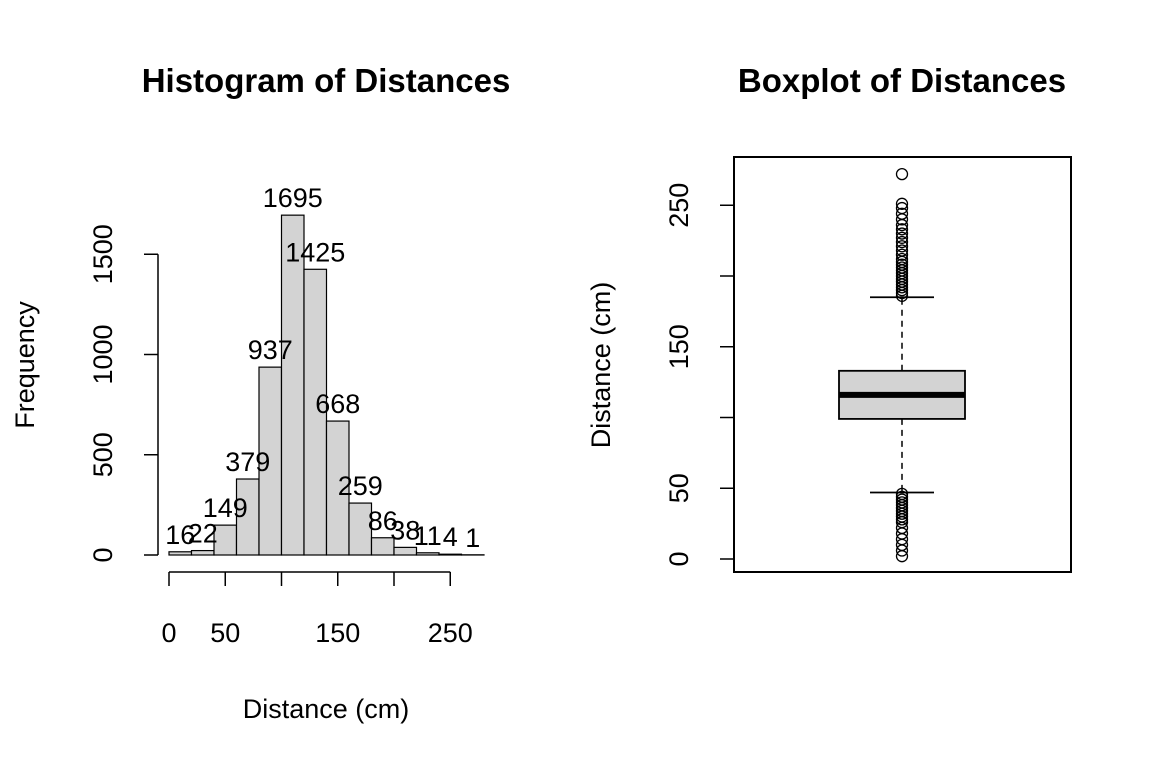 This screenshot has height=768, width=1152. I want to click on histogram-value-label: 379, so click(247, 462).